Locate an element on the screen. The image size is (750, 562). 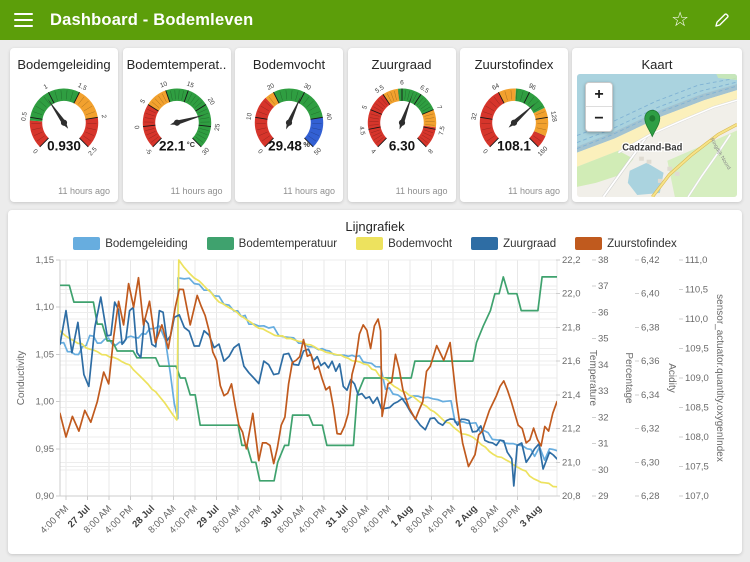
svg-text: 4.5 is located at coordinates (361, 131).